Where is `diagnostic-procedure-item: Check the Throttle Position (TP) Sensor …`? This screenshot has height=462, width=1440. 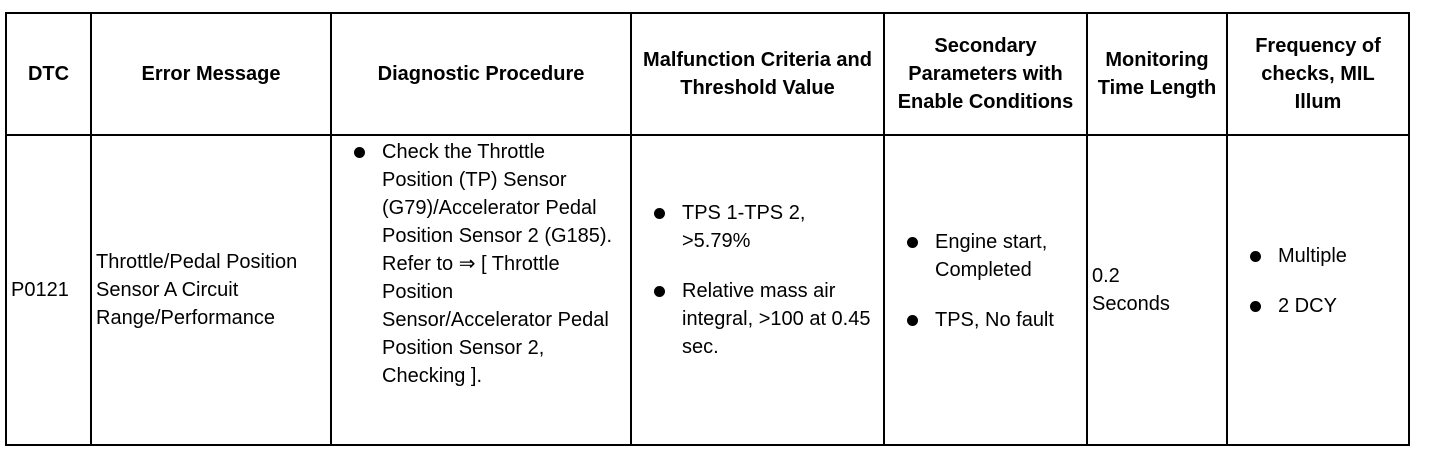 diagnostic-procedure-item: Check the Throttle Position (TP) Sensor … is located at coordinates (484, 264).